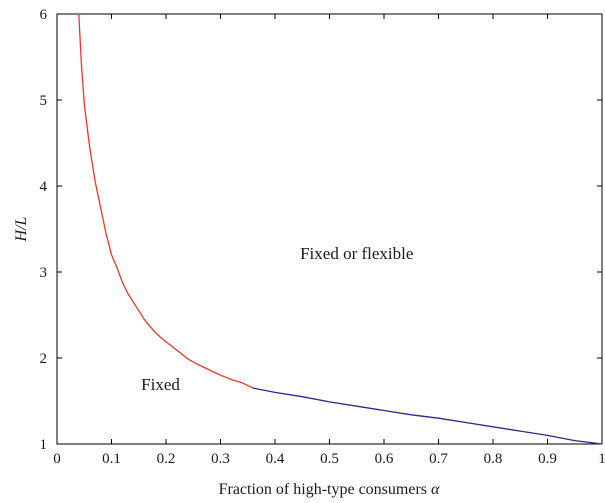 The image size is (605, 503). What do you see at coordinates (275, 459) in the screenshot?
I see `x-tick-label: 0.4` at bounding box center [275, 459].